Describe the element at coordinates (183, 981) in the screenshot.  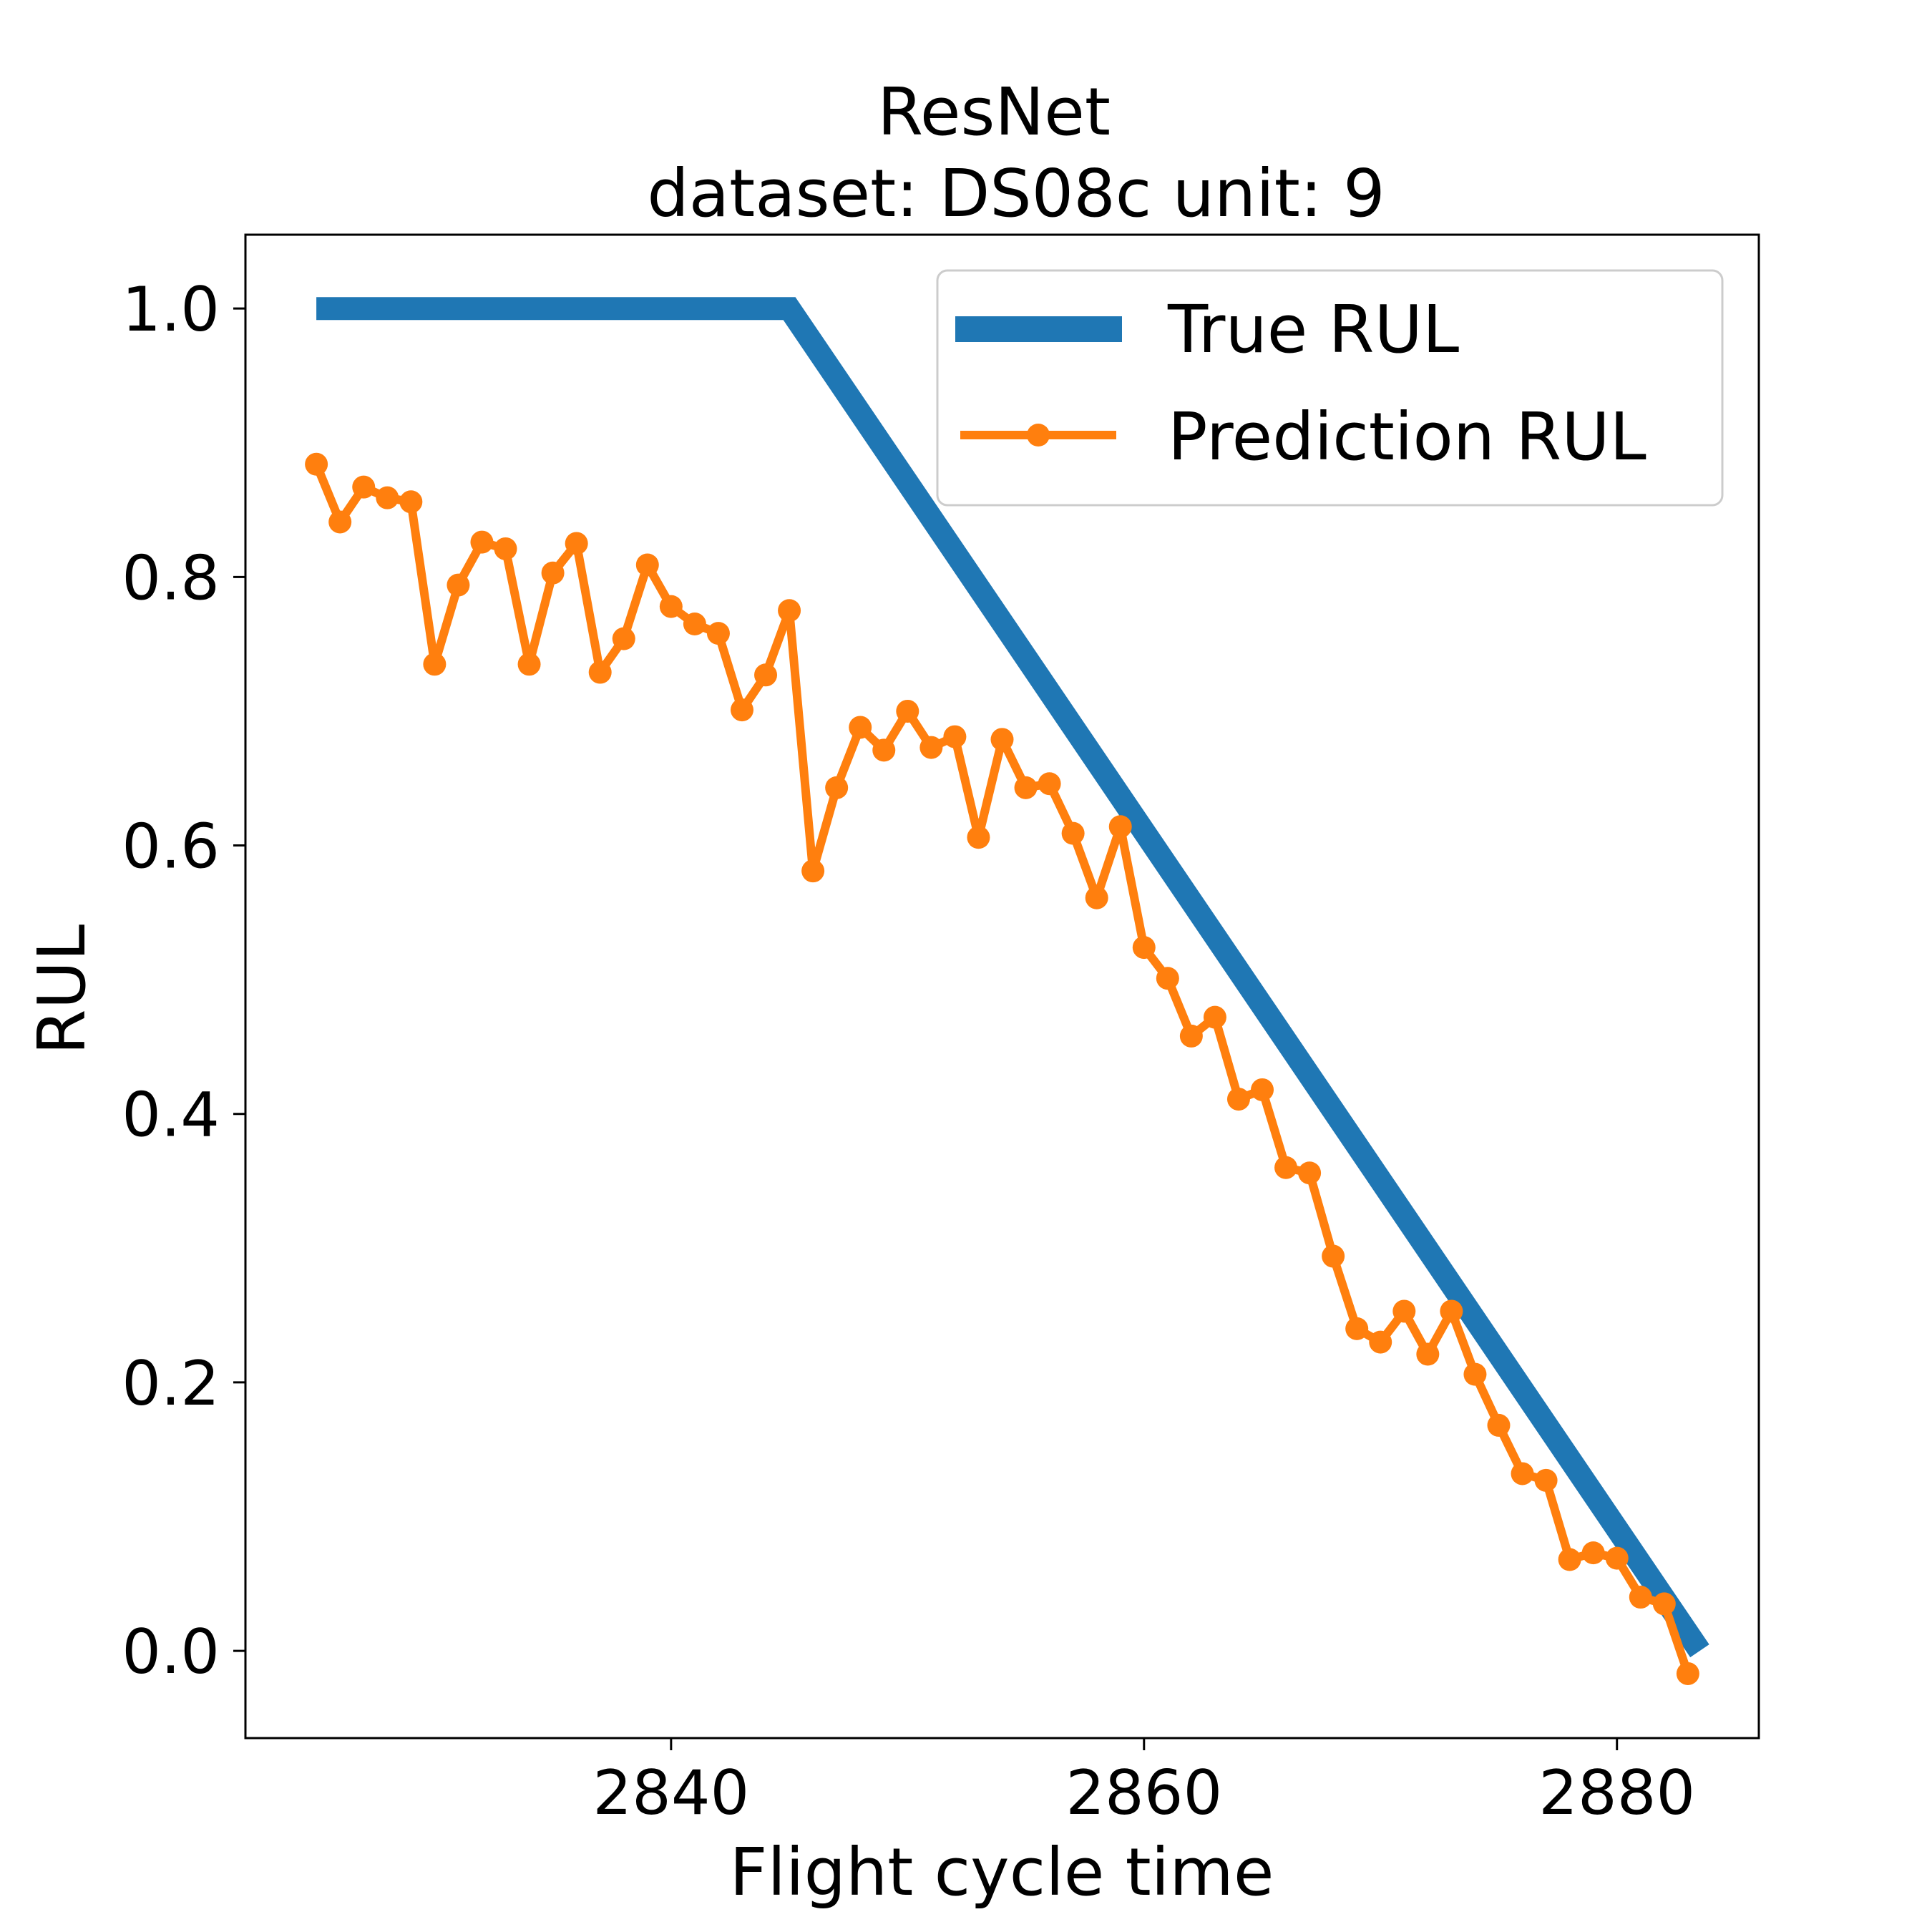
I see `y-axis: 0.0 0.2 0.4 0.6 0.8 1.0` at that location.